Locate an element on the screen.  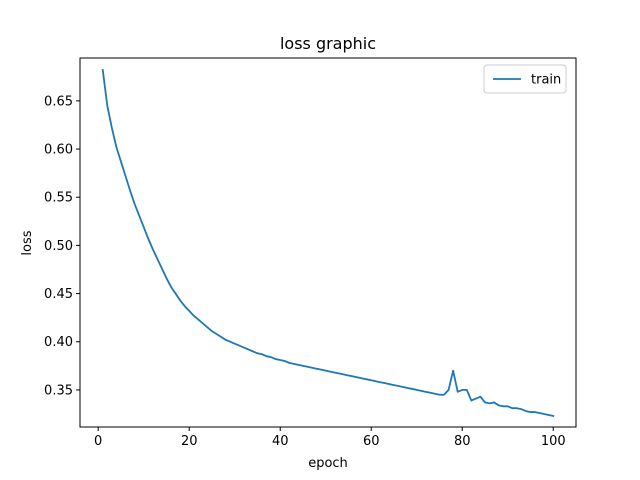
y-tick-label: 0.65 is located at coordinates (58, 101).